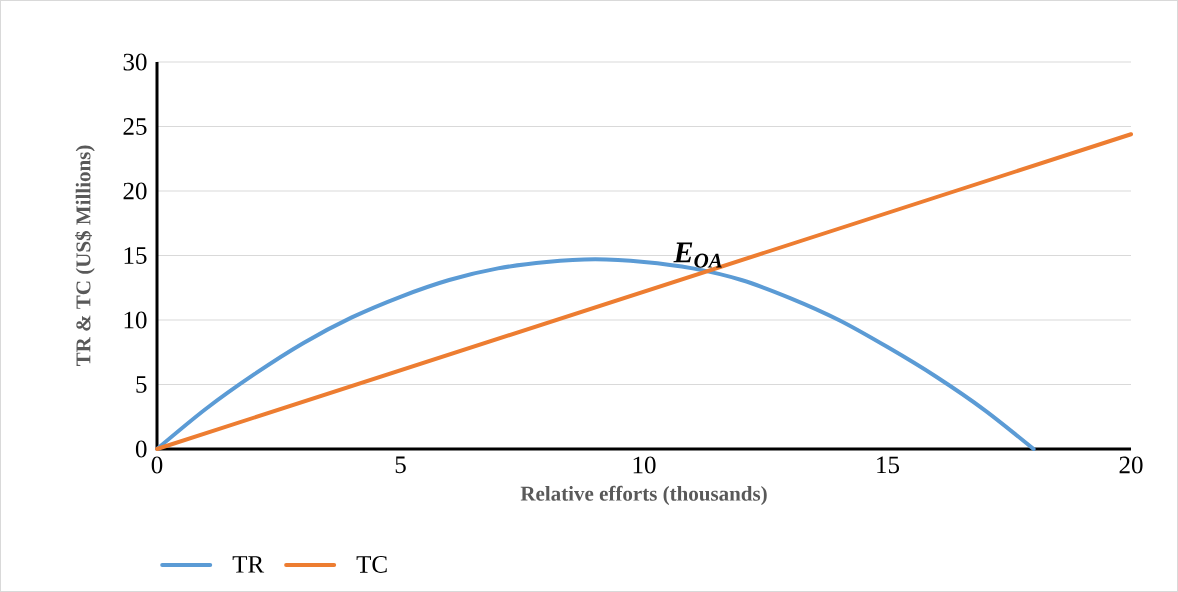 This screenshot has width=1178, height=592. What do you see at coordinates (248, 564) in the screenshot?
I see `legend-label: TR` at bounding box center [248, 564].